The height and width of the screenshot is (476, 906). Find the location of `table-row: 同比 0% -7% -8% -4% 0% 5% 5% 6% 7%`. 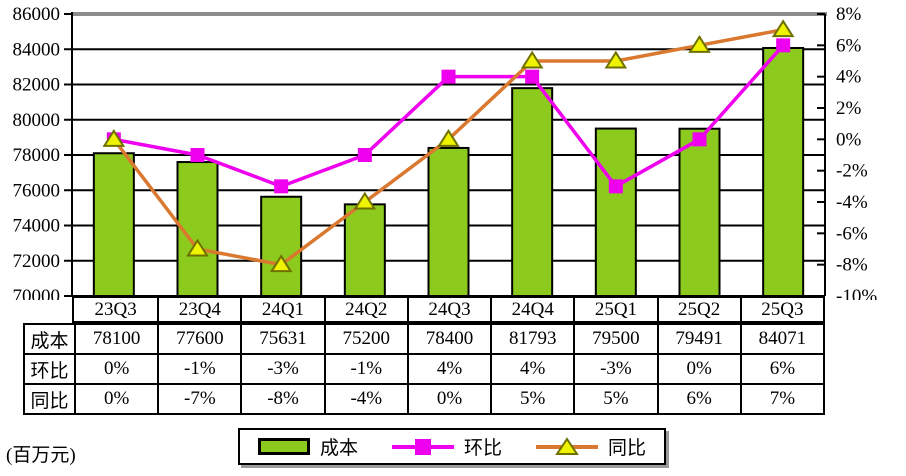

table-row: 同比 0% -7% -8% -4% 0% 5% 5% 6% 7% is located at coordinates (424, 399).